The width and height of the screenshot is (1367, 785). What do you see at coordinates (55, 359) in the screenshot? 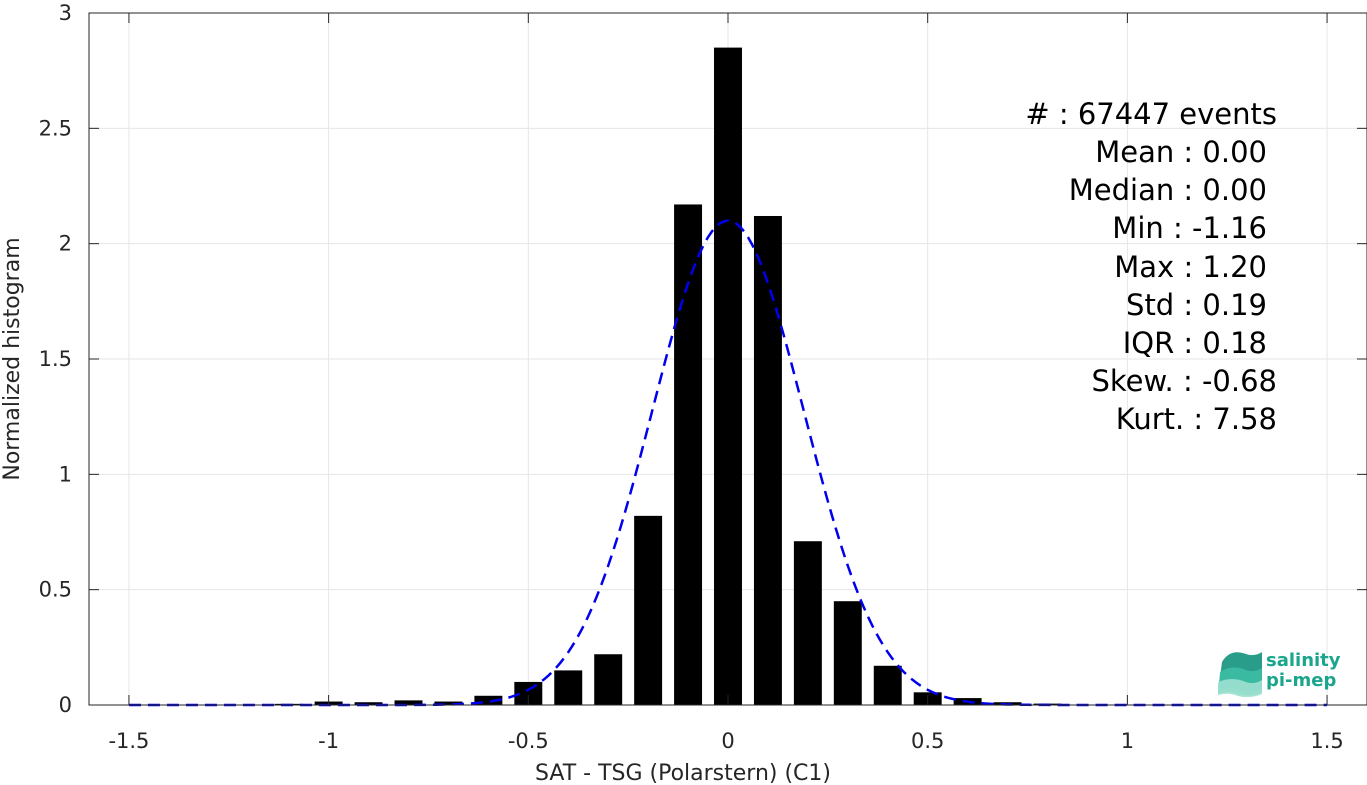
I see `y-tick-label-3: 1.5` at bounding box center [55, 359].